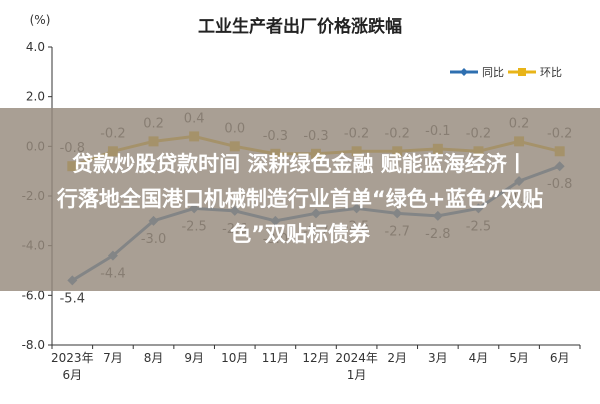 This screenshot has width=600, height=404. Describe the element at coordinates (357, 375) in the screenshot. I see `x-tick-label: 1月` at that location.